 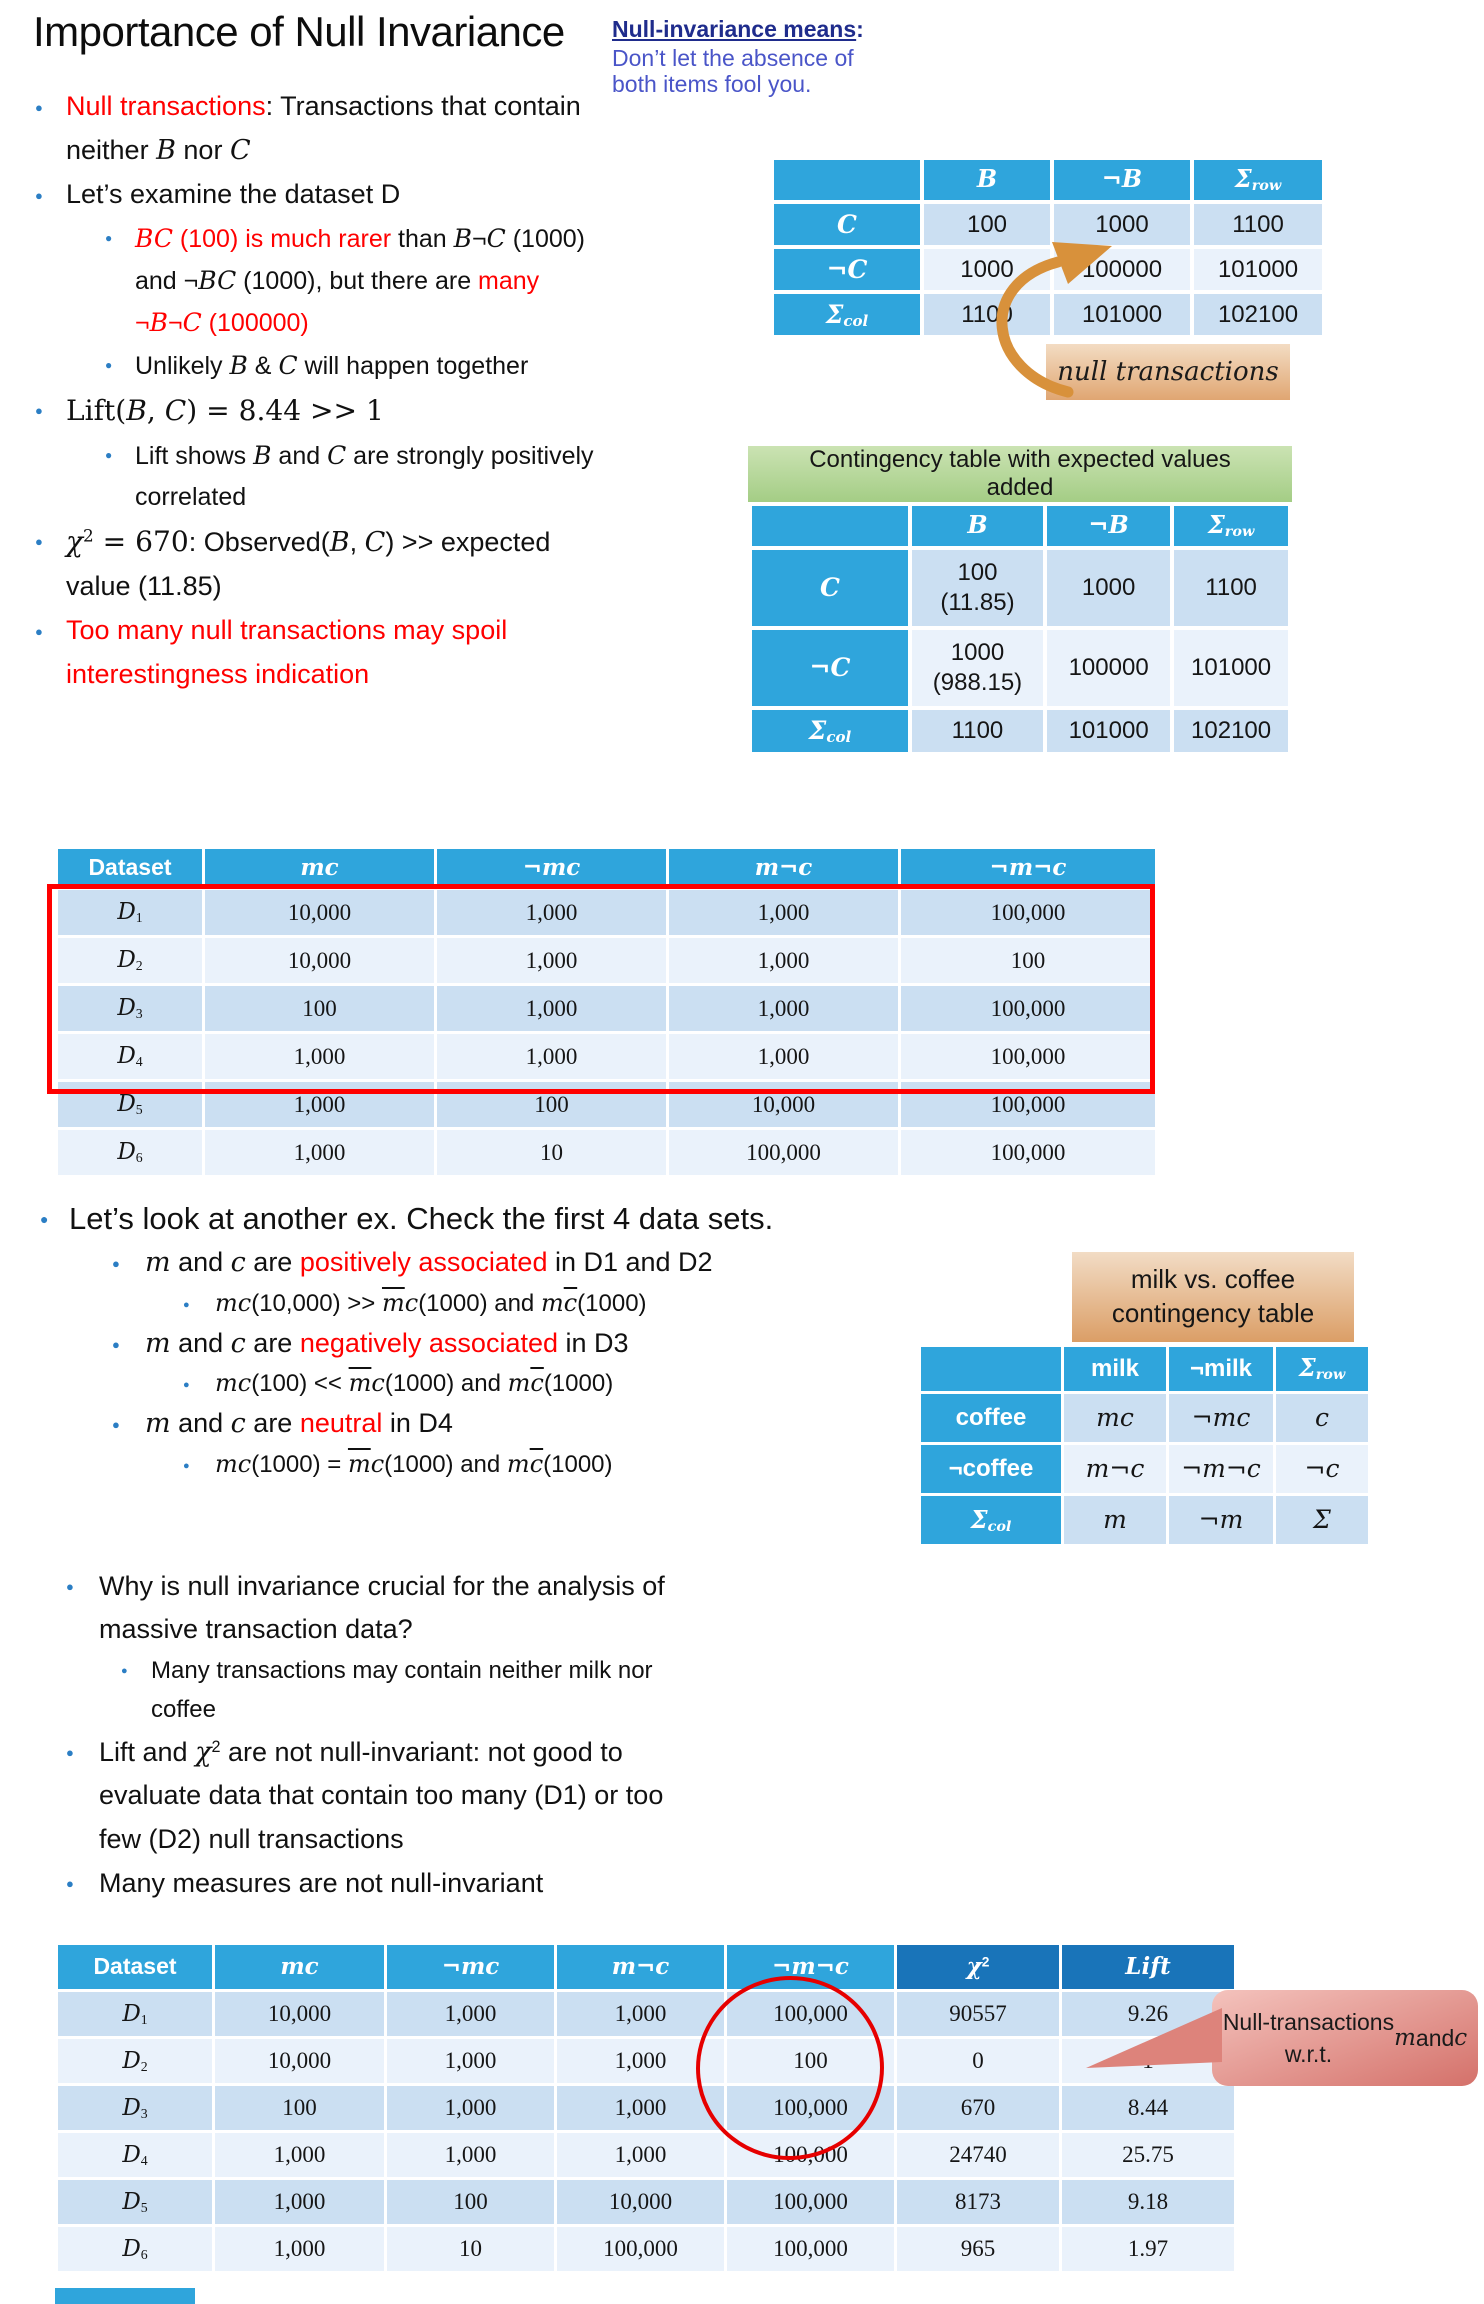 What do you see at coordinates (978, 1967) in the screenshot?
I see `column-header: χ2` at bounding box center [978, 1967].